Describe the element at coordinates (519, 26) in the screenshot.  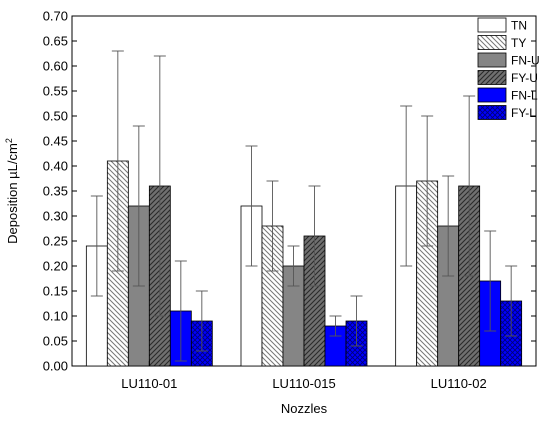
I see `legend-label: TN` at that location.